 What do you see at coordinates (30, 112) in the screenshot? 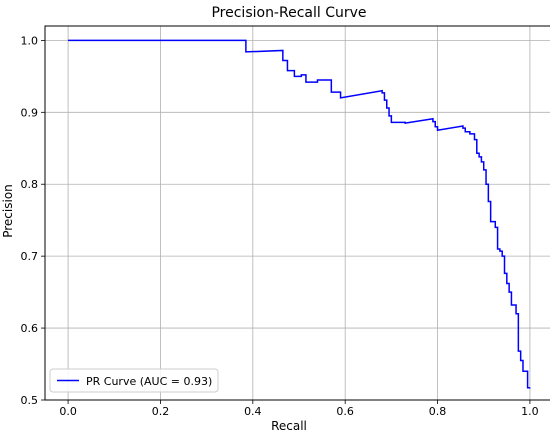
I see `y-tick-label: 0.9` at bounding box center [30, 112].